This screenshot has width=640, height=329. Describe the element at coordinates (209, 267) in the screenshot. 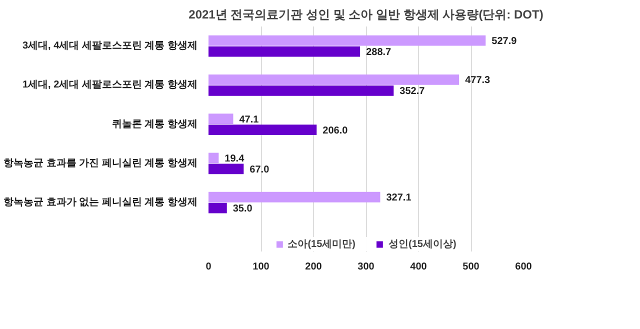

I see `x-tick-label: 0` at that location.